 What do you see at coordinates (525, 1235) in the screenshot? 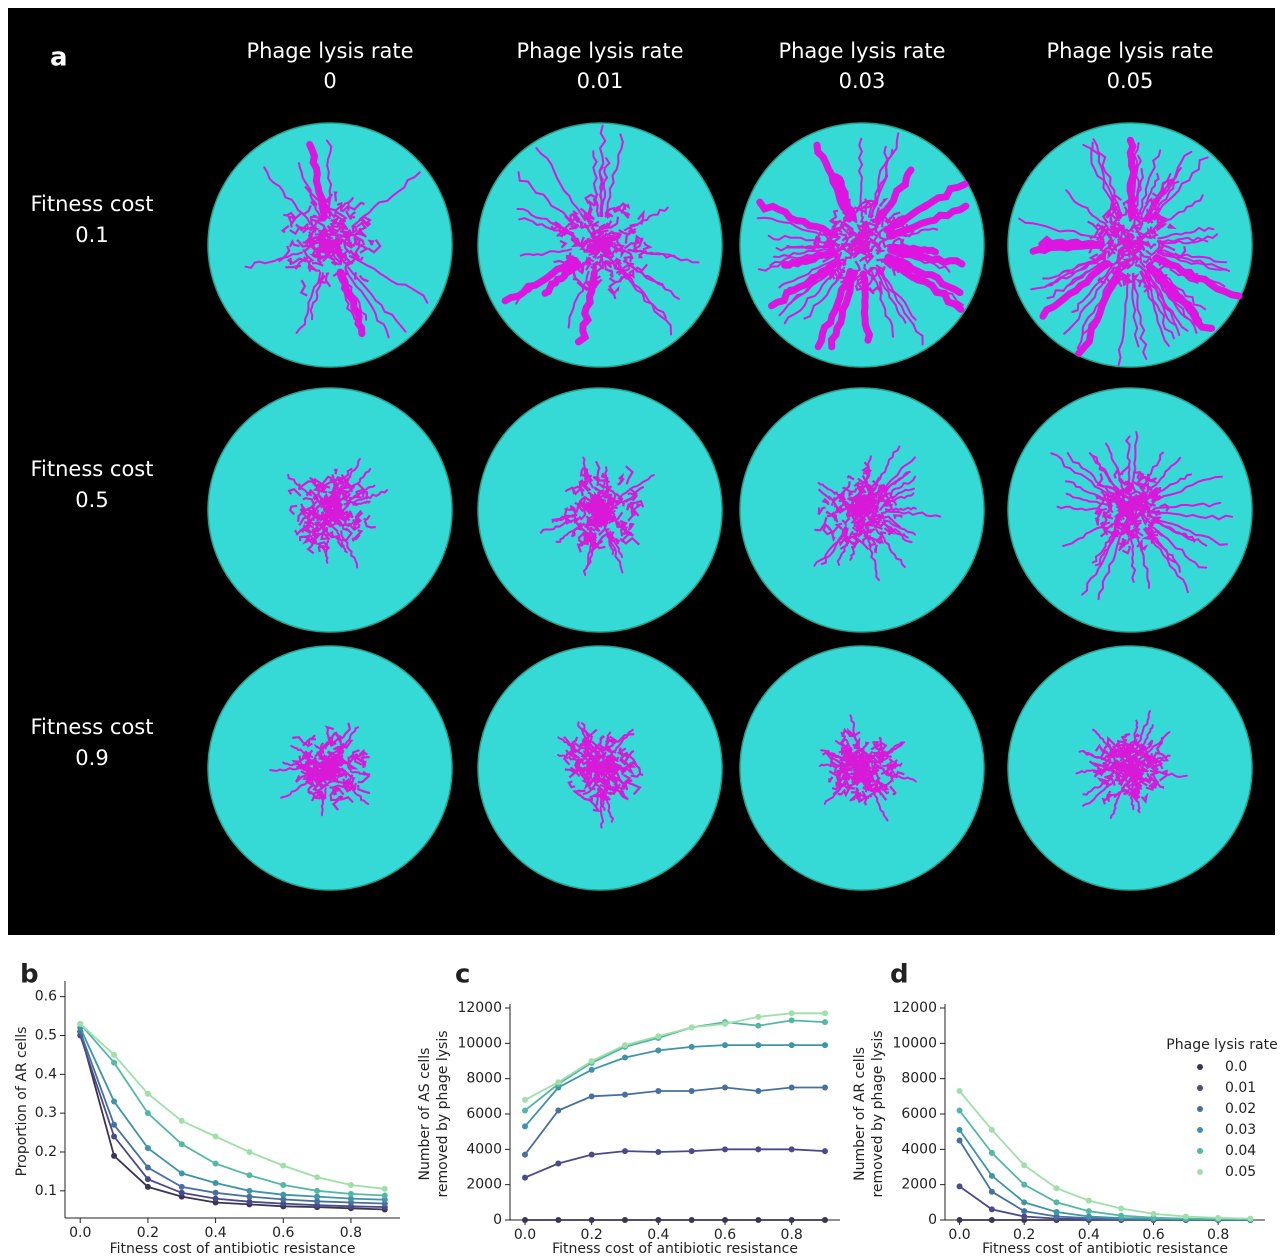
I see `x-tick-label: 0.0` at bounding box center [525, 1235].